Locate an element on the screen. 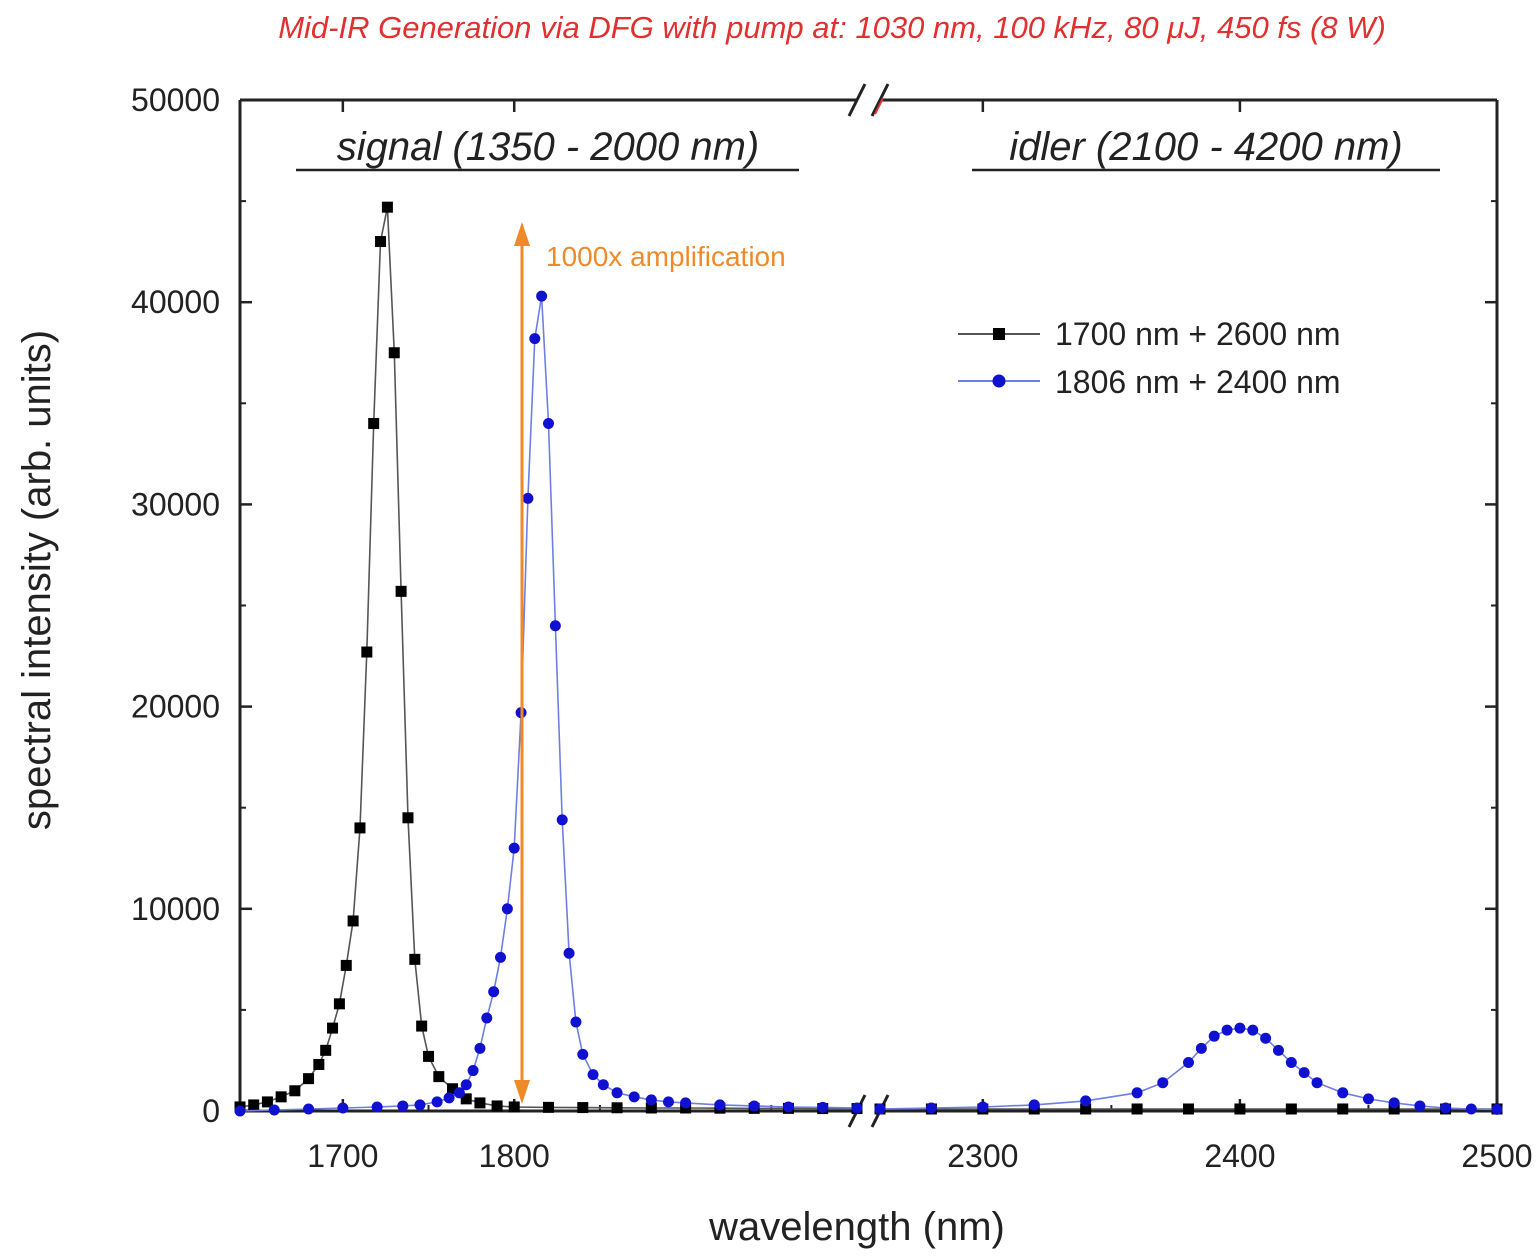 Image resolution: width=1540 pixels, height=1256 pixels. y-tick-label: 40000 is located at coordinates (175, 302).